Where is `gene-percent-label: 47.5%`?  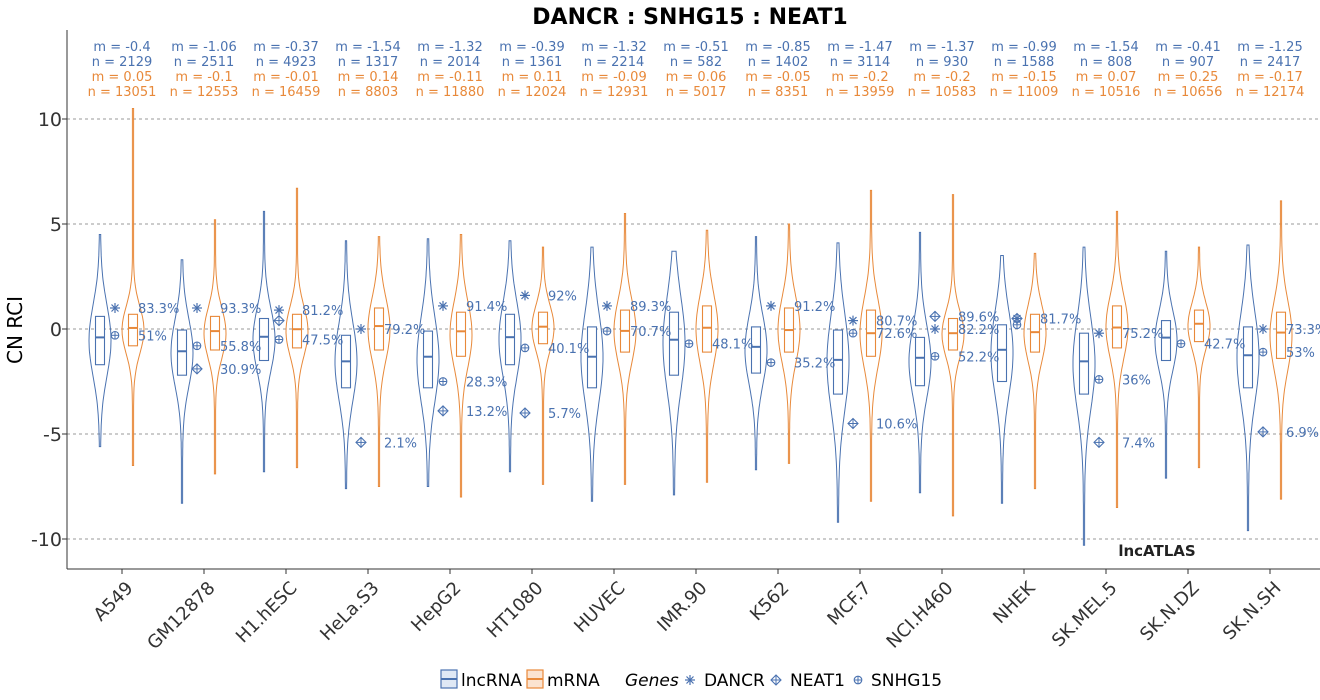
gene-percent-label: 47.5% is located at coordinates (322, 341).